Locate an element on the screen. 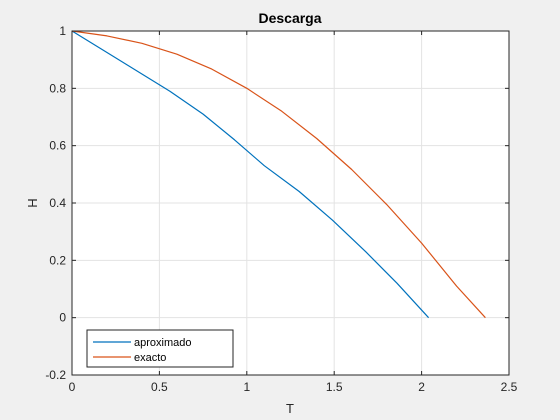 The height and width of the screenshot is (420, 560). x-tick-label: 1.5 is located at coordinates (334, 387).